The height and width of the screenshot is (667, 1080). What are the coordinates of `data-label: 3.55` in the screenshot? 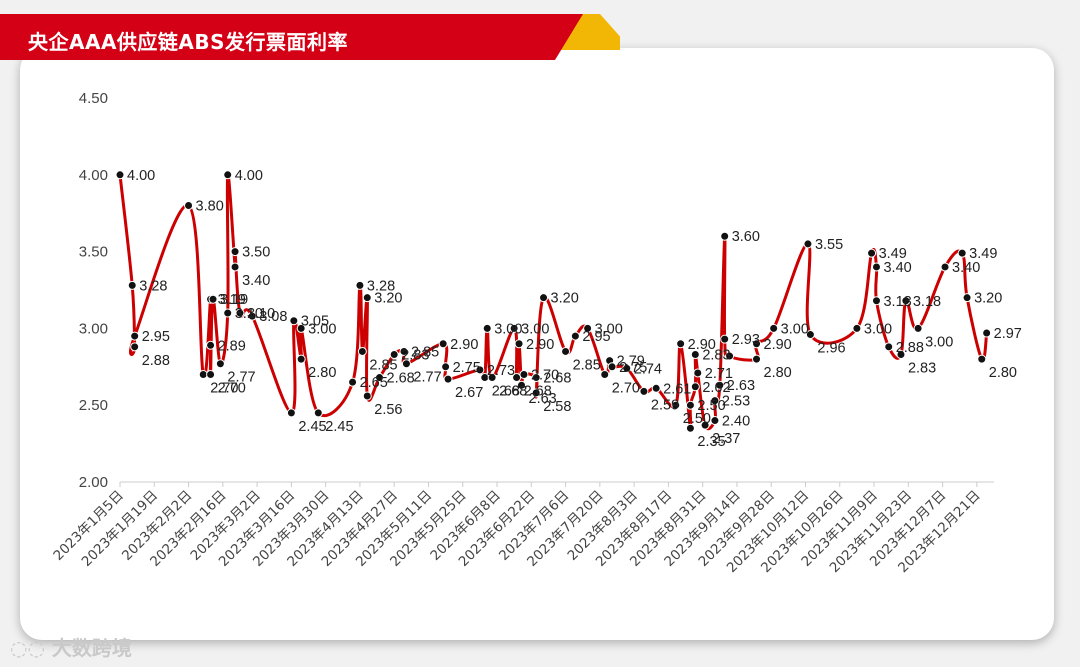 It's located at (829, 245).